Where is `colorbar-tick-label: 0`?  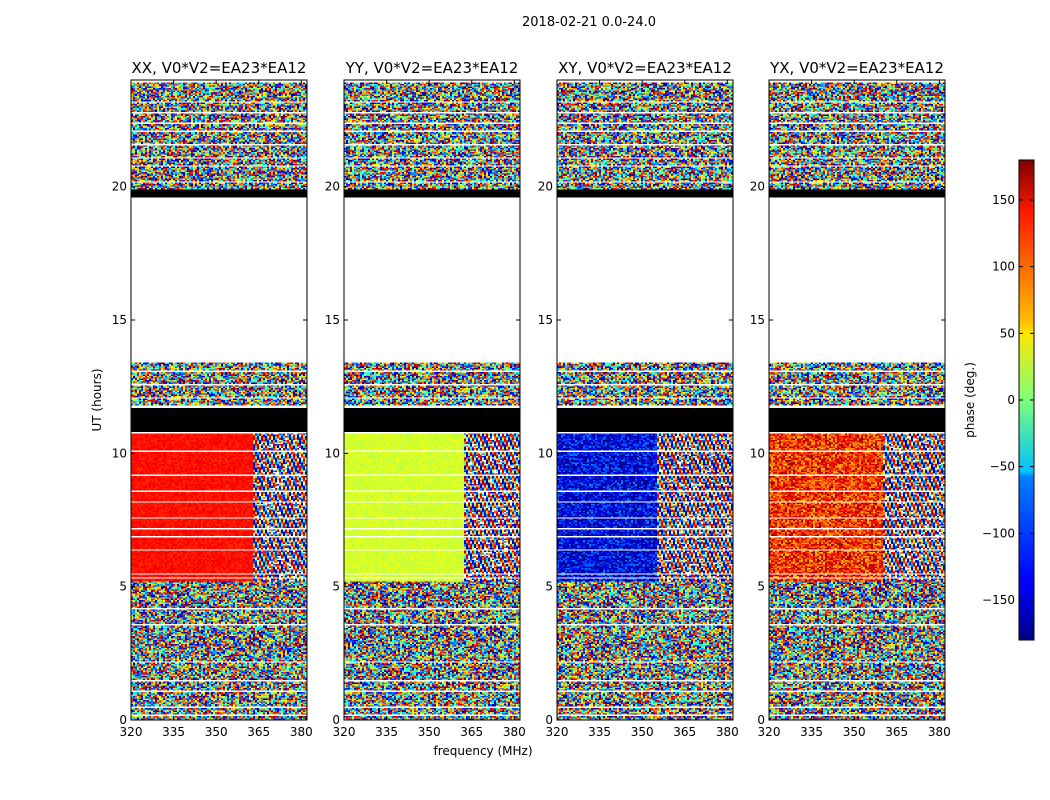 colorbar-tick-label: 0 is located at coordinates (1011, 400).